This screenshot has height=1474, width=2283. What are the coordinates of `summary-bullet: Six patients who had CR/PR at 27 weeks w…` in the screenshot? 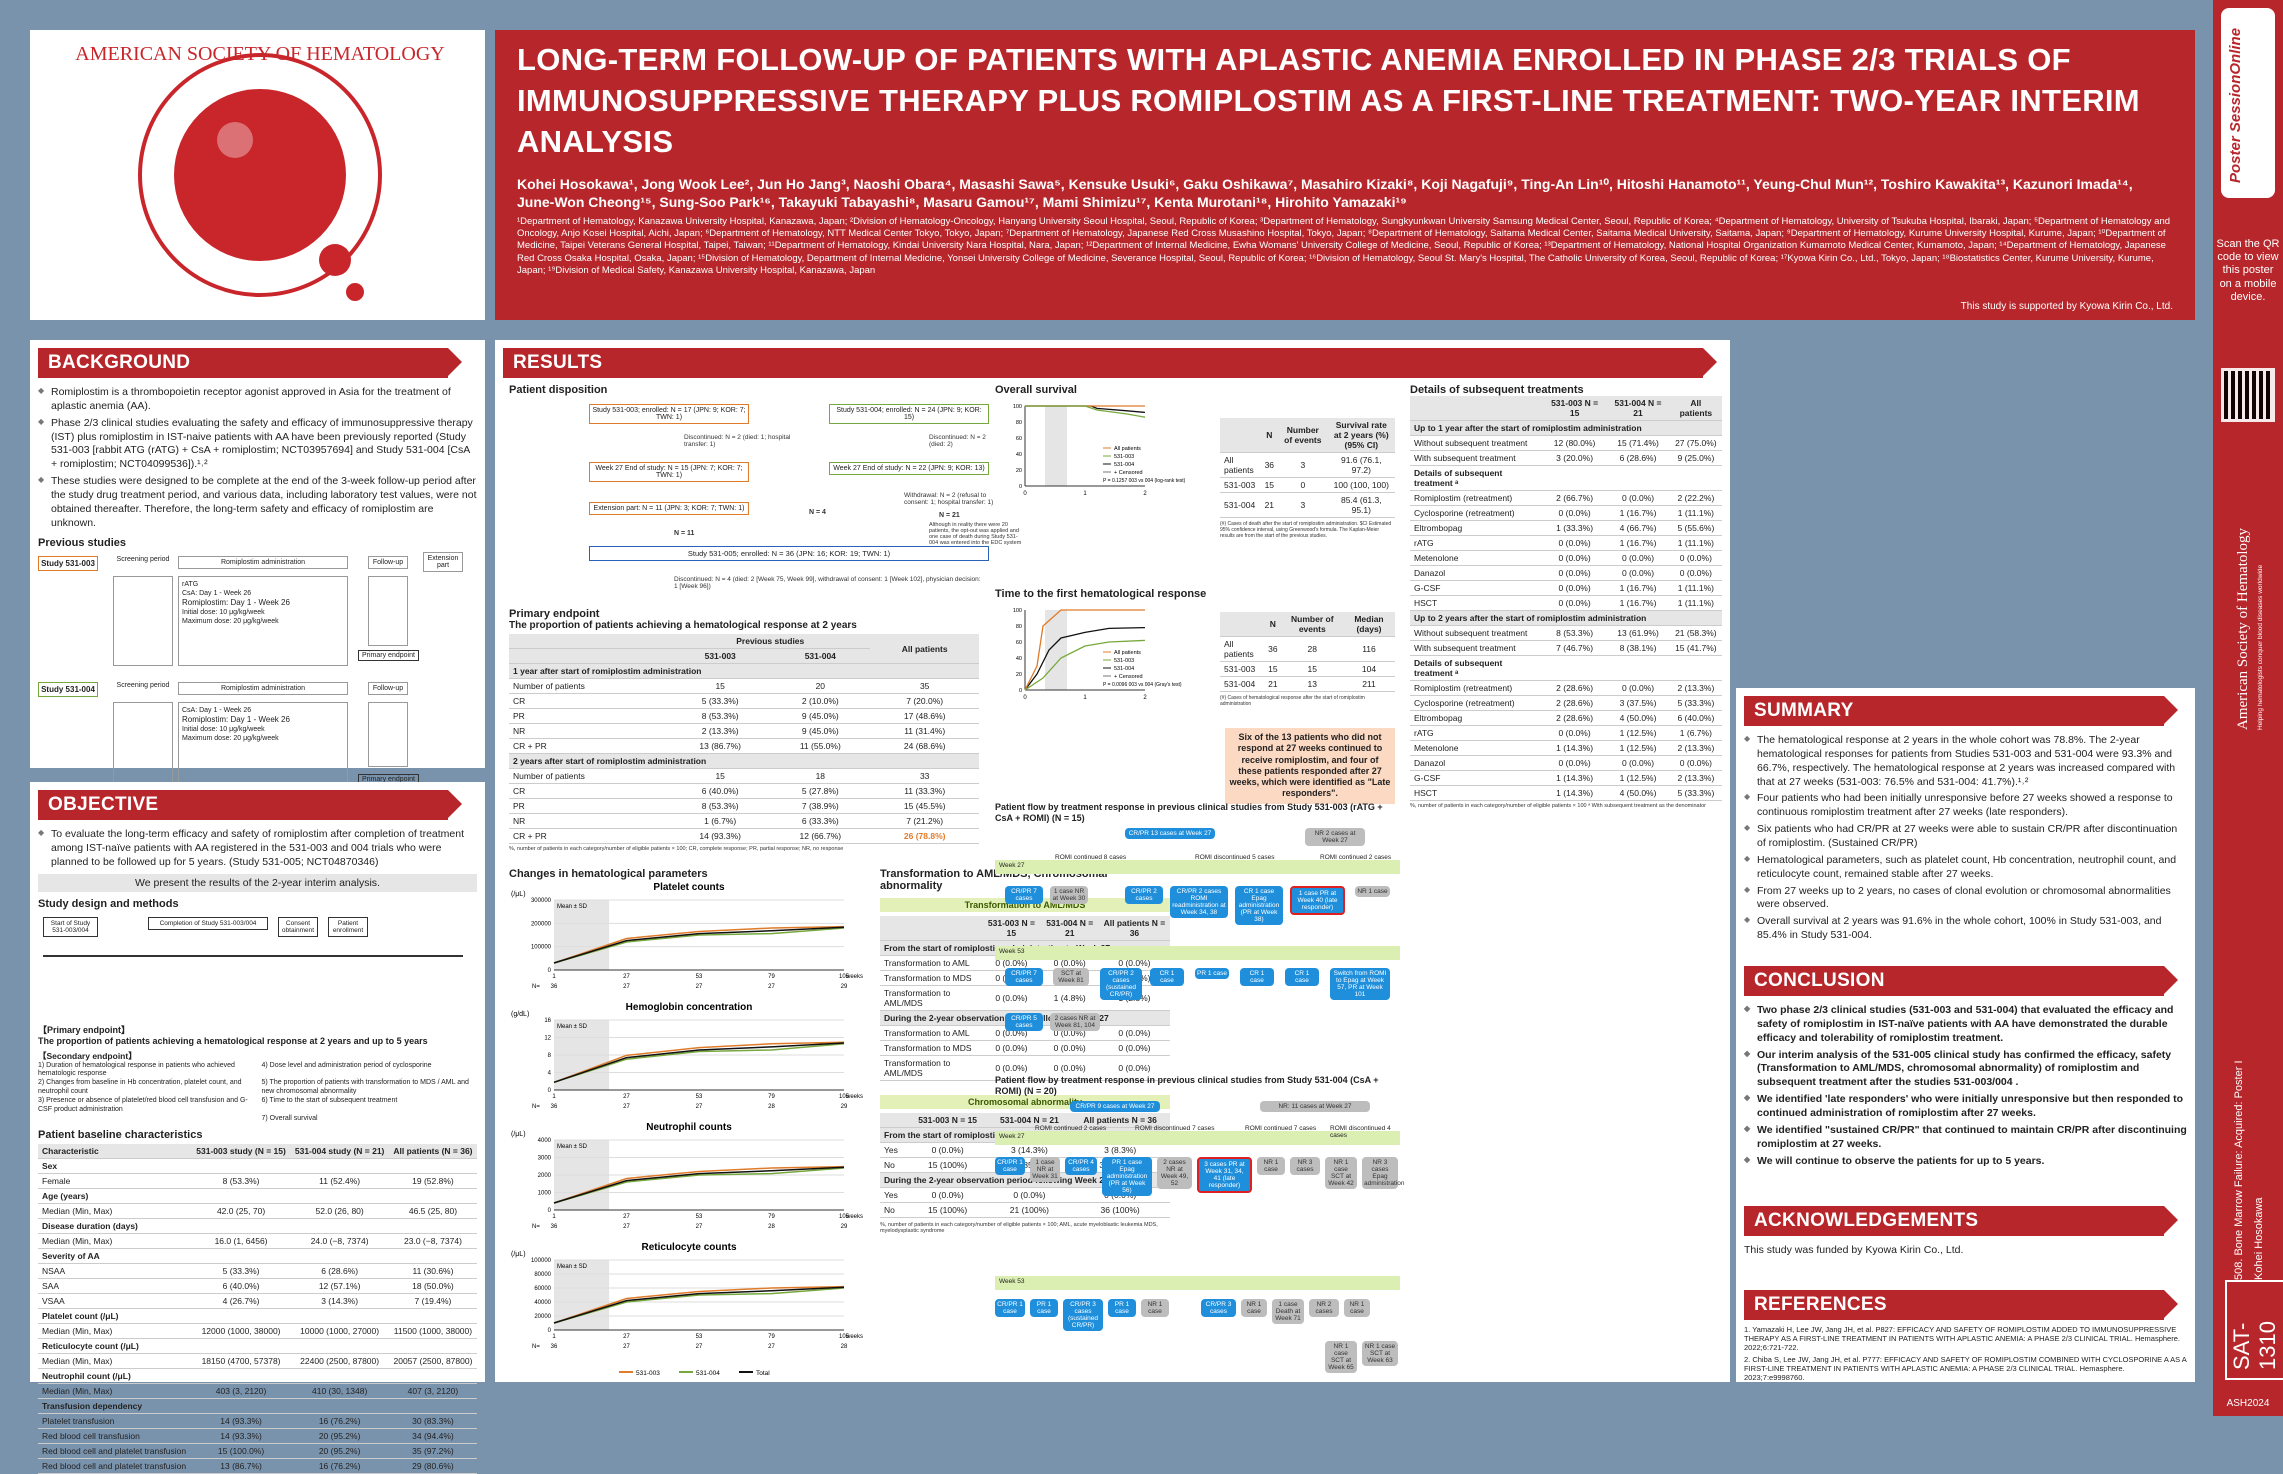 It's located at (1965, 837).